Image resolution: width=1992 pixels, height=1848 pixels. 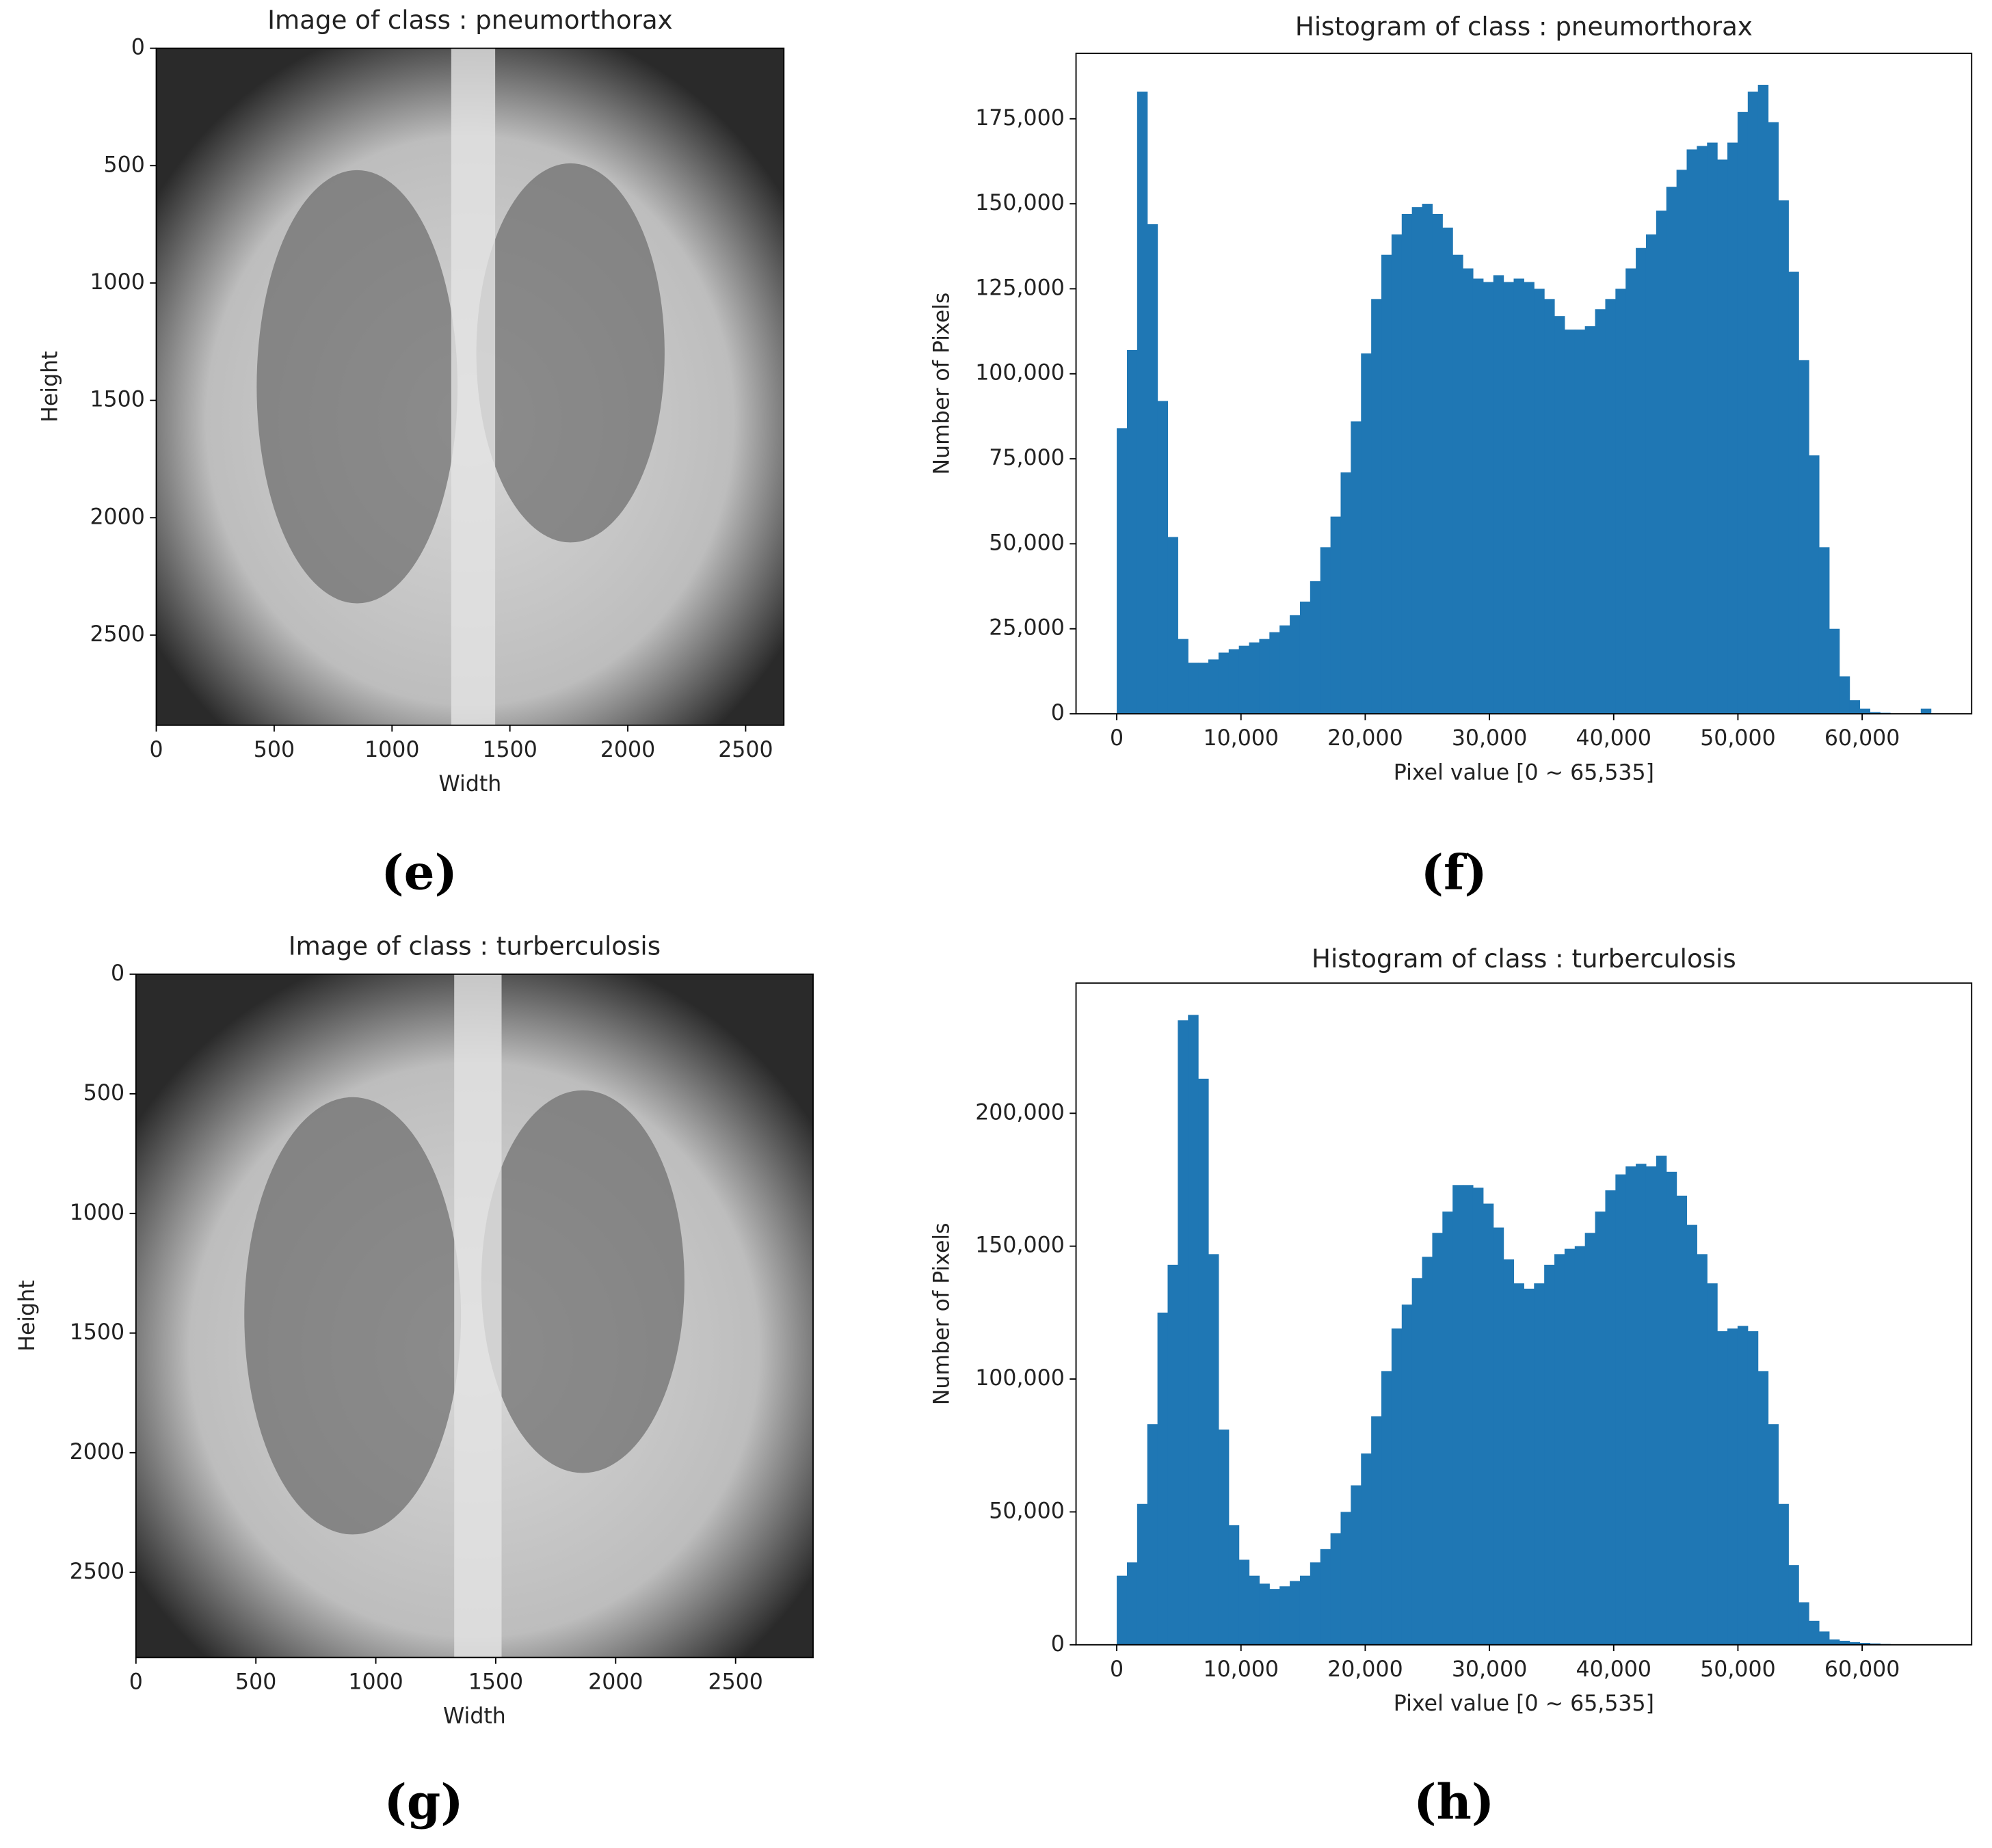 What do you see at coordinates (375, 1682) in the screenshot?
I see `x-tick-label: 1000` at bounding box center [375, 1682].